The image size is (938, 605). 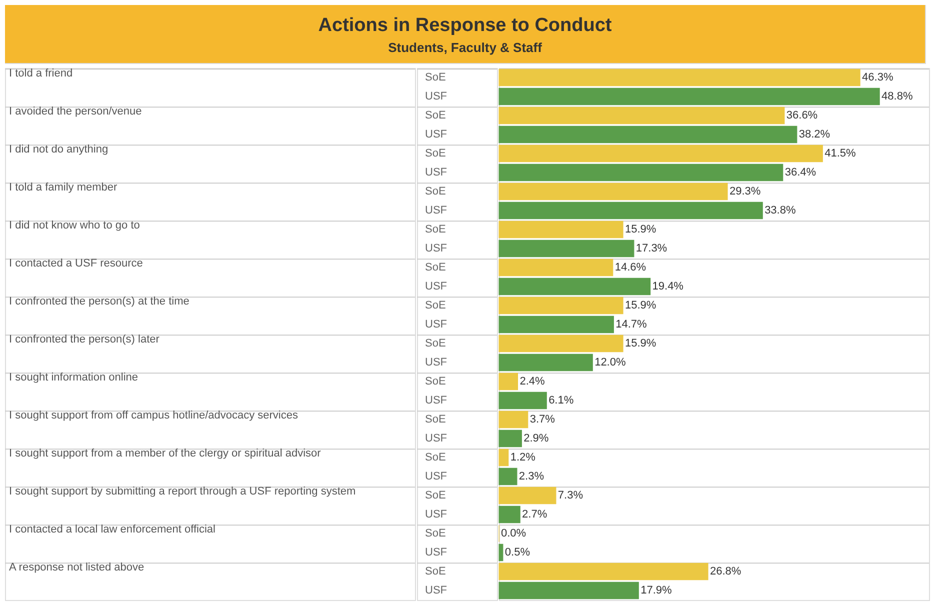 I want to click on y-tick-label: A response not listed above, so click(x=76, y=568).